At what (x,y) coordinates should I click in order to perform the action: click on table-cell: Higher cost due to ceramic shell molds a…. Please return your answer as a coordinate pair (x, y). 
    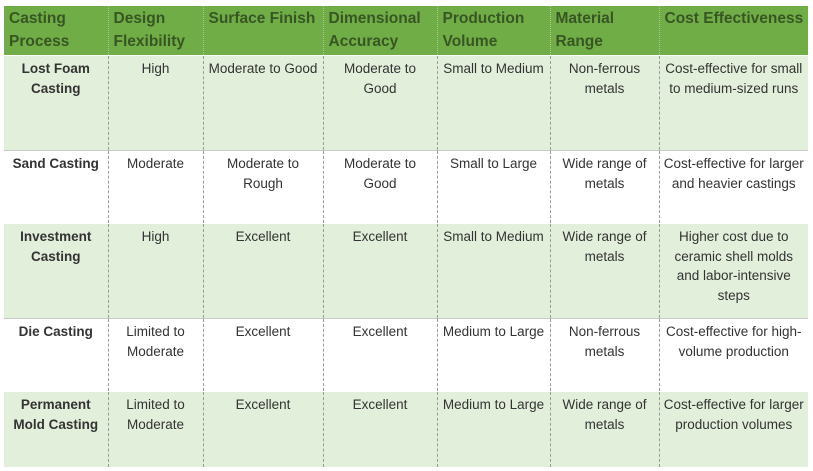
    Looking at the image, I should click on (733, 271).